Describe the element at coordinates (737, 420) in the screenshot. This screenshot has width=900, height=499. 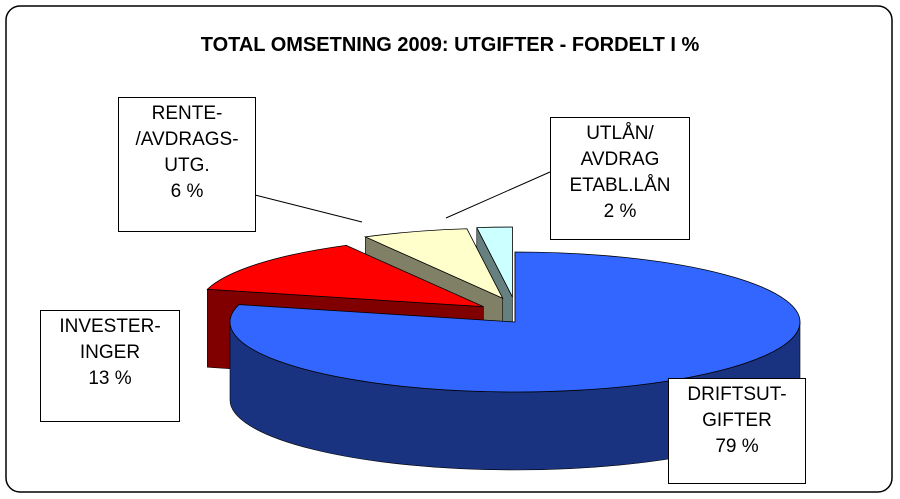
I see `label-text: GIFTER` at that location.